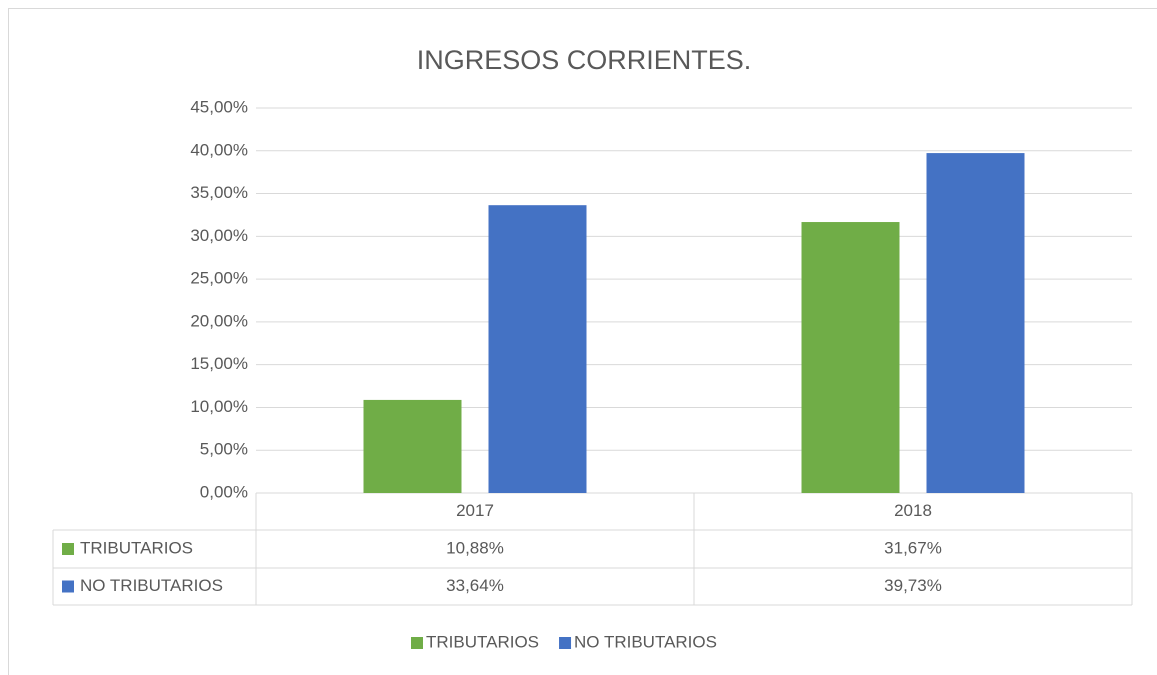 This screenshot has height=675, width=1157. Describe the element at coordinates (482, 641) in the screenshot. I see `legend-label: TRIBUTARIOS` at that location.